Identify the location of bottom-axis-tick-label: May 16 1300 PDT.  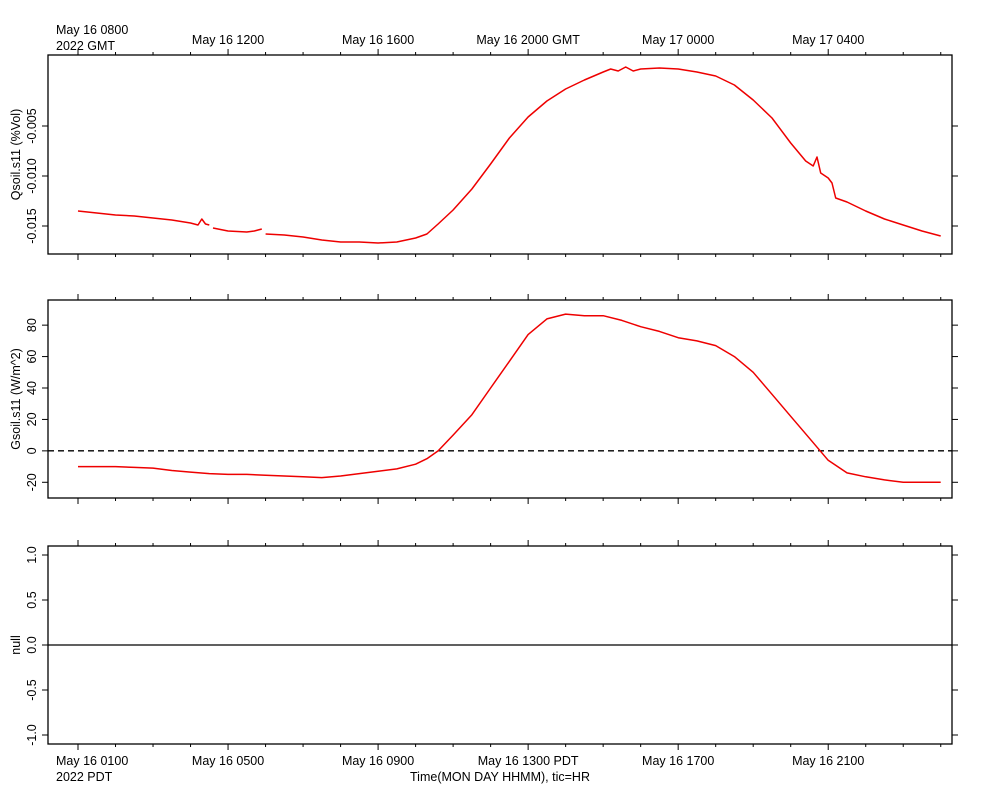
(528, 761).